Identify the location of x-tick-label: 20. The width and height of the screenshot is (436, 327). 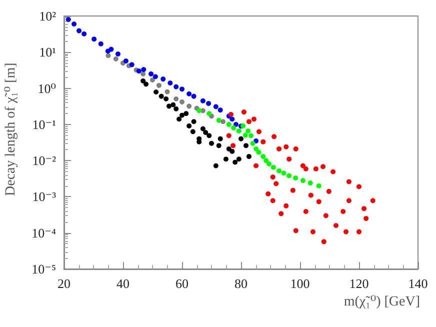
(64, 283).